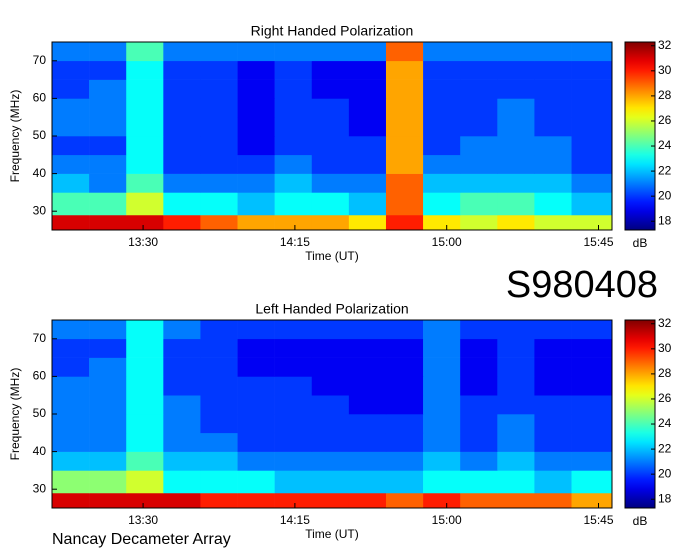  What do you see at coordinates (15, 414) in the screenshot?
I see `y-axis-label: Frequency (MHz)` at bounding box center [15, 414].